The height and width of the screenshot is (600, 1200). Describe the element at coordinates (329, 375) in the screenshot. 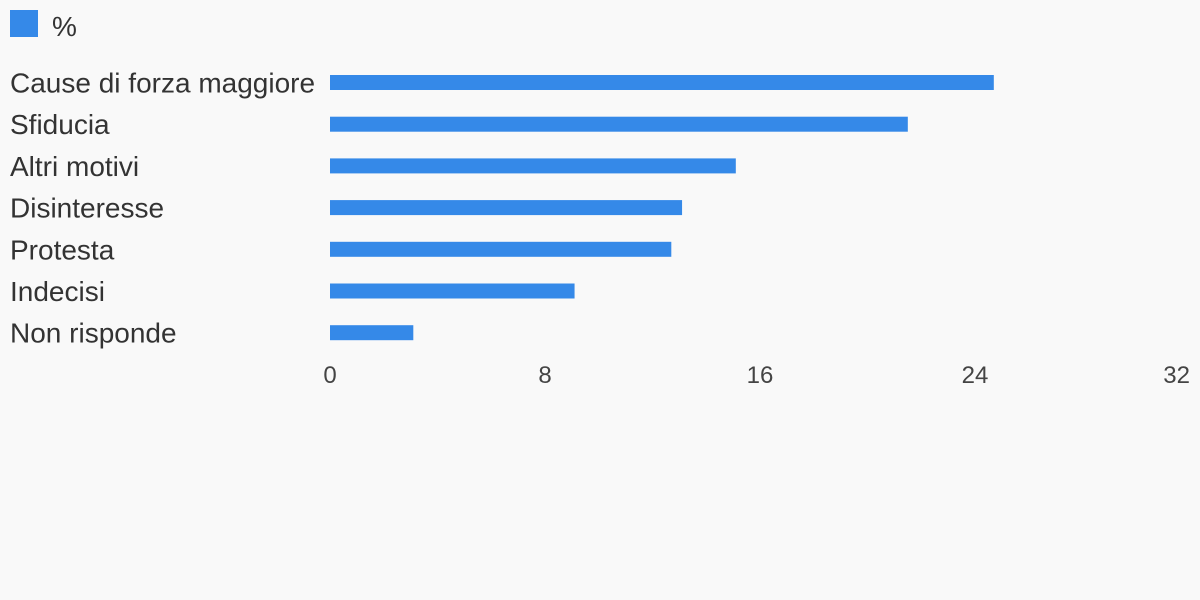

I see `x-tick-label: 0` at that location.